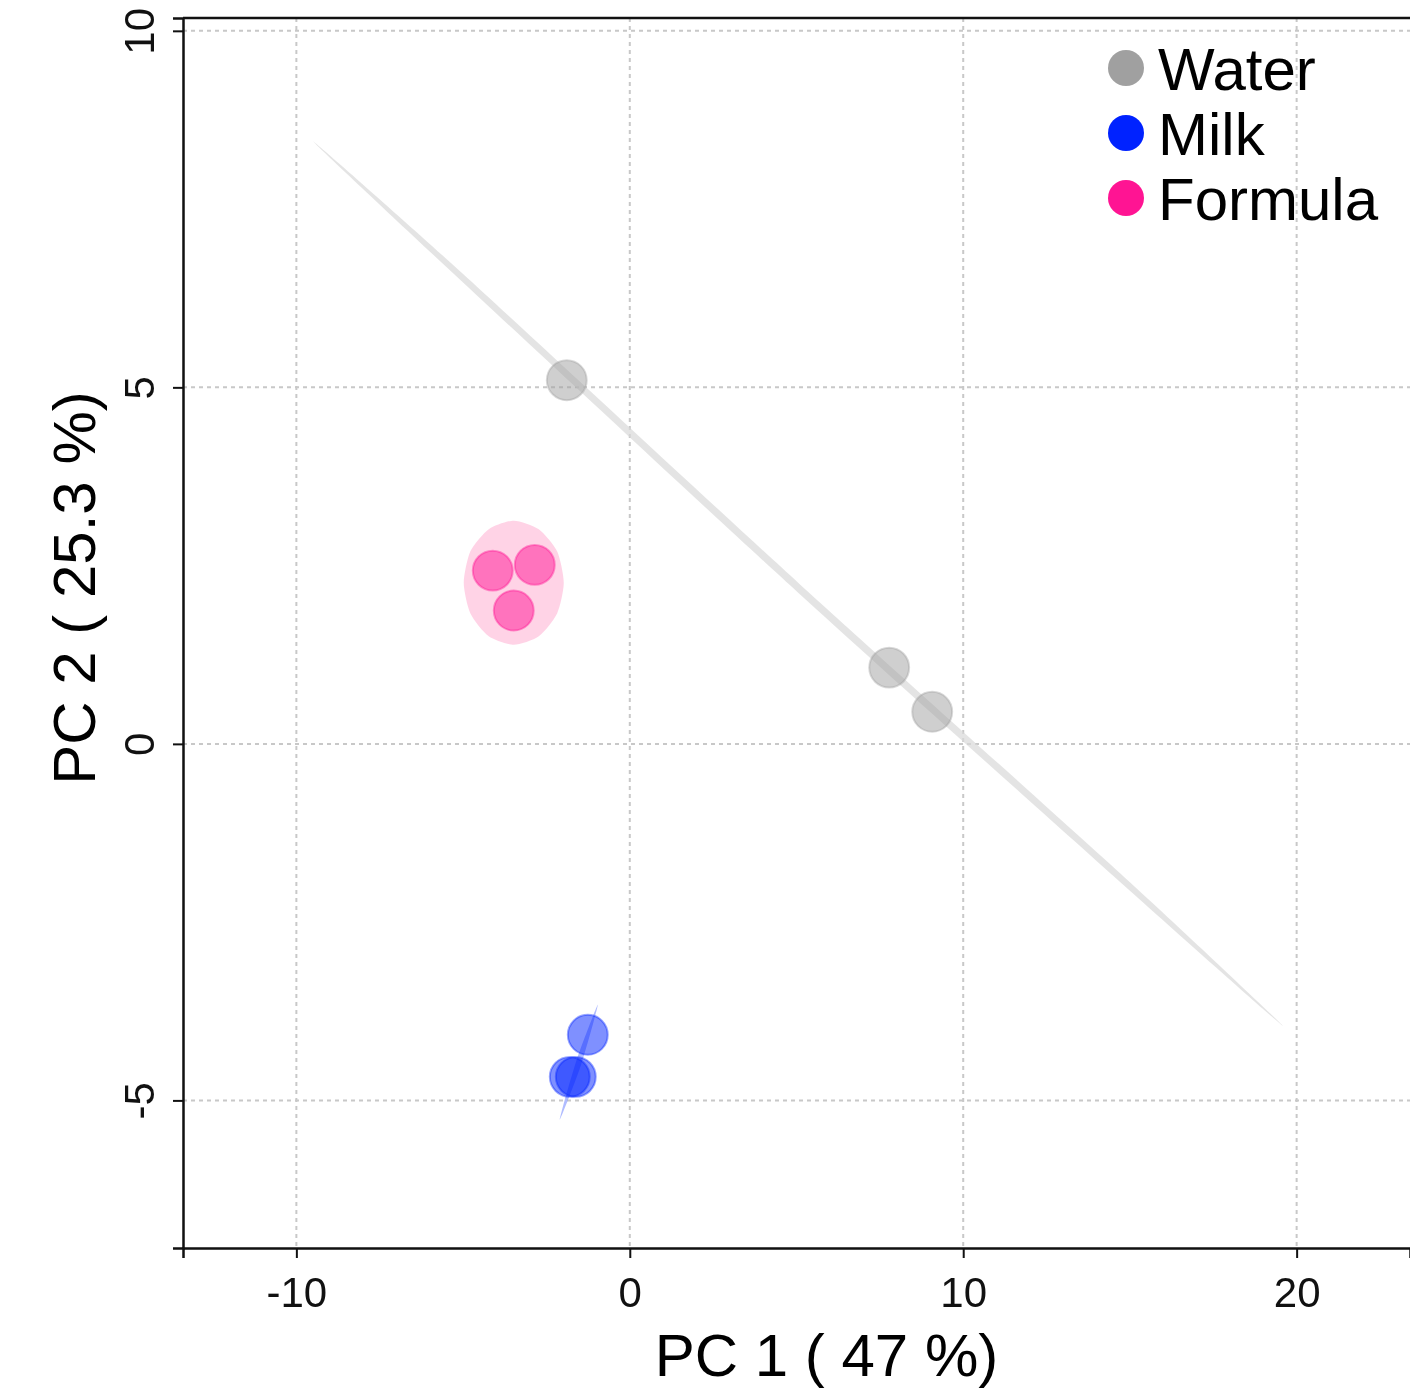  I want to click on legend-label: Formula, so click(1268, 199).